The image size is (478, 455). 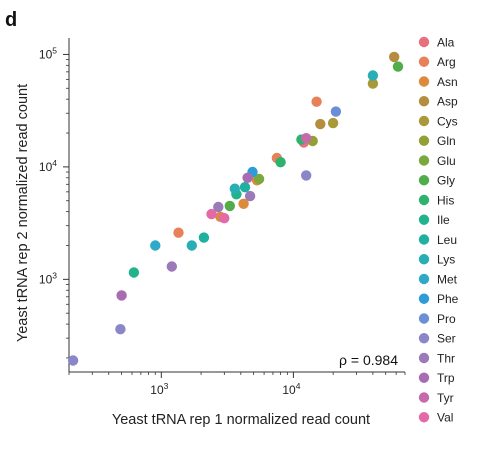 I want to click on legend-marker-trp, so click(x=424, y=377).